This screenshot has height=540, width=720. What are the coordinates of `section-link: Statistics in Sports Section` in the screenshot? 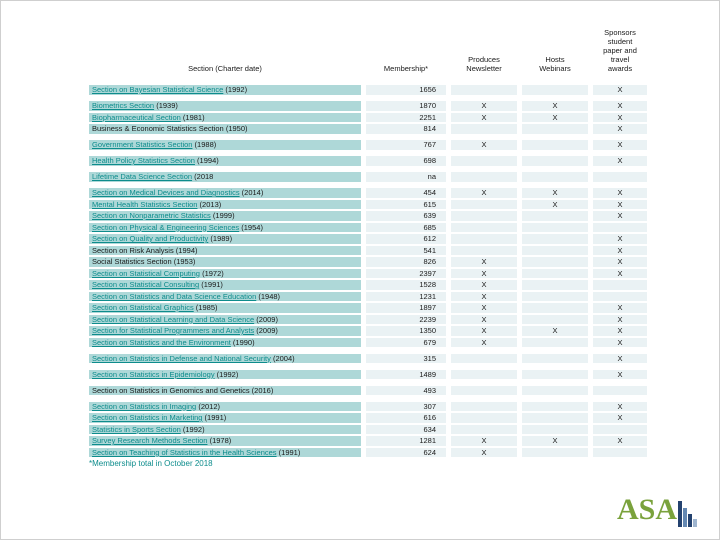 It's located at (136, 429).